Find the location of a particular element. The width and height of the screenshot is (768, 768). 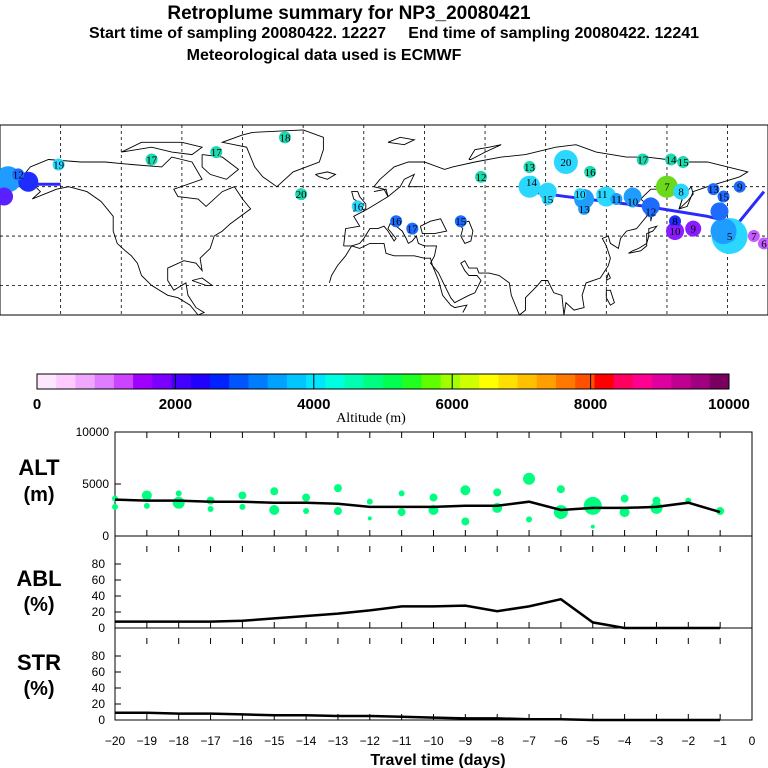

x-tick-label: −11 is located at coordinates (402, 741).